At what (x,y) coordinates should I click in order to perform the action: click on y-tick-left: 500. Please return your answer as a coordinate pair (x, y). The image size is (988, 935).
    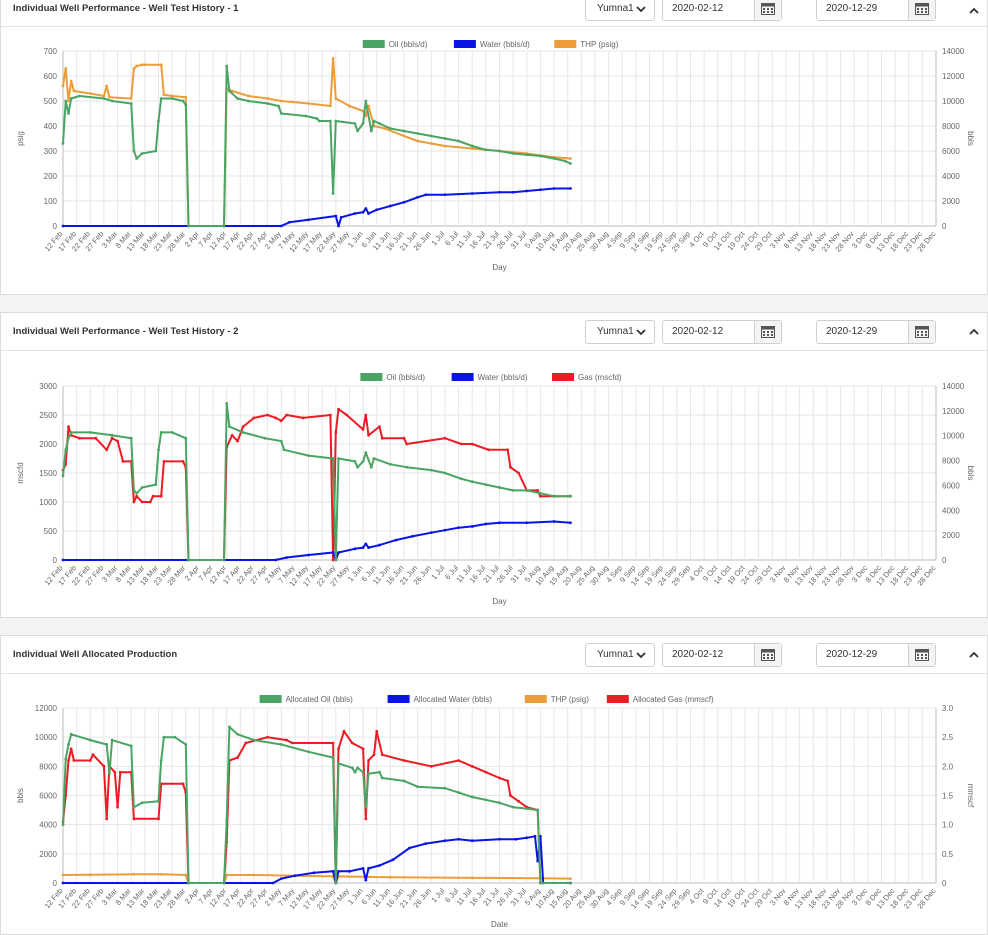
    Looking at the image, I should click on (51, 101).